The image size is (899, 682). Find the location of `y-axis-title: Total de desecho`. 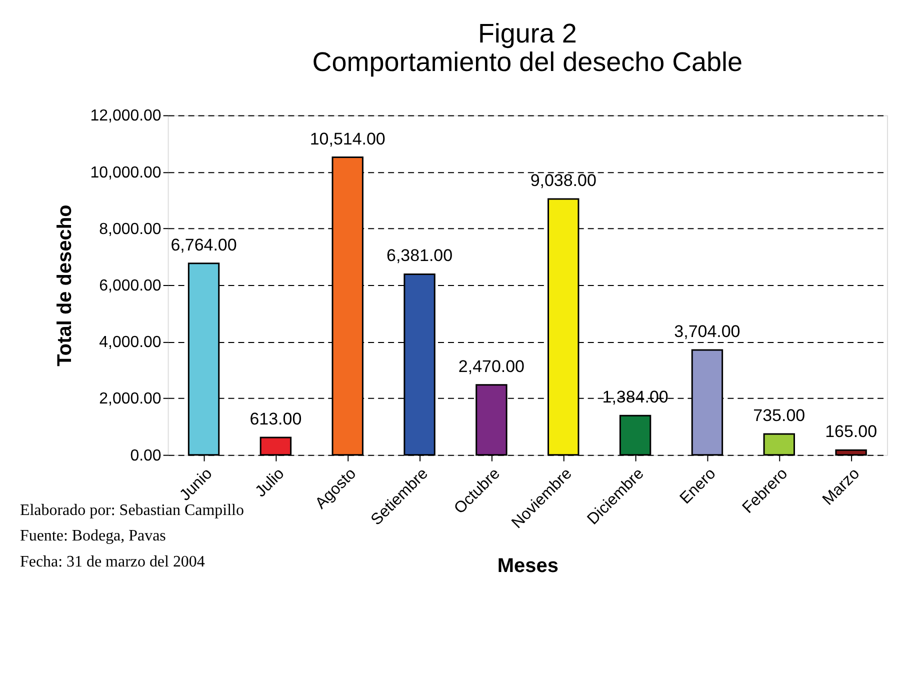

y-axis-title: Total de desecho is located at coordinates (65, 285).